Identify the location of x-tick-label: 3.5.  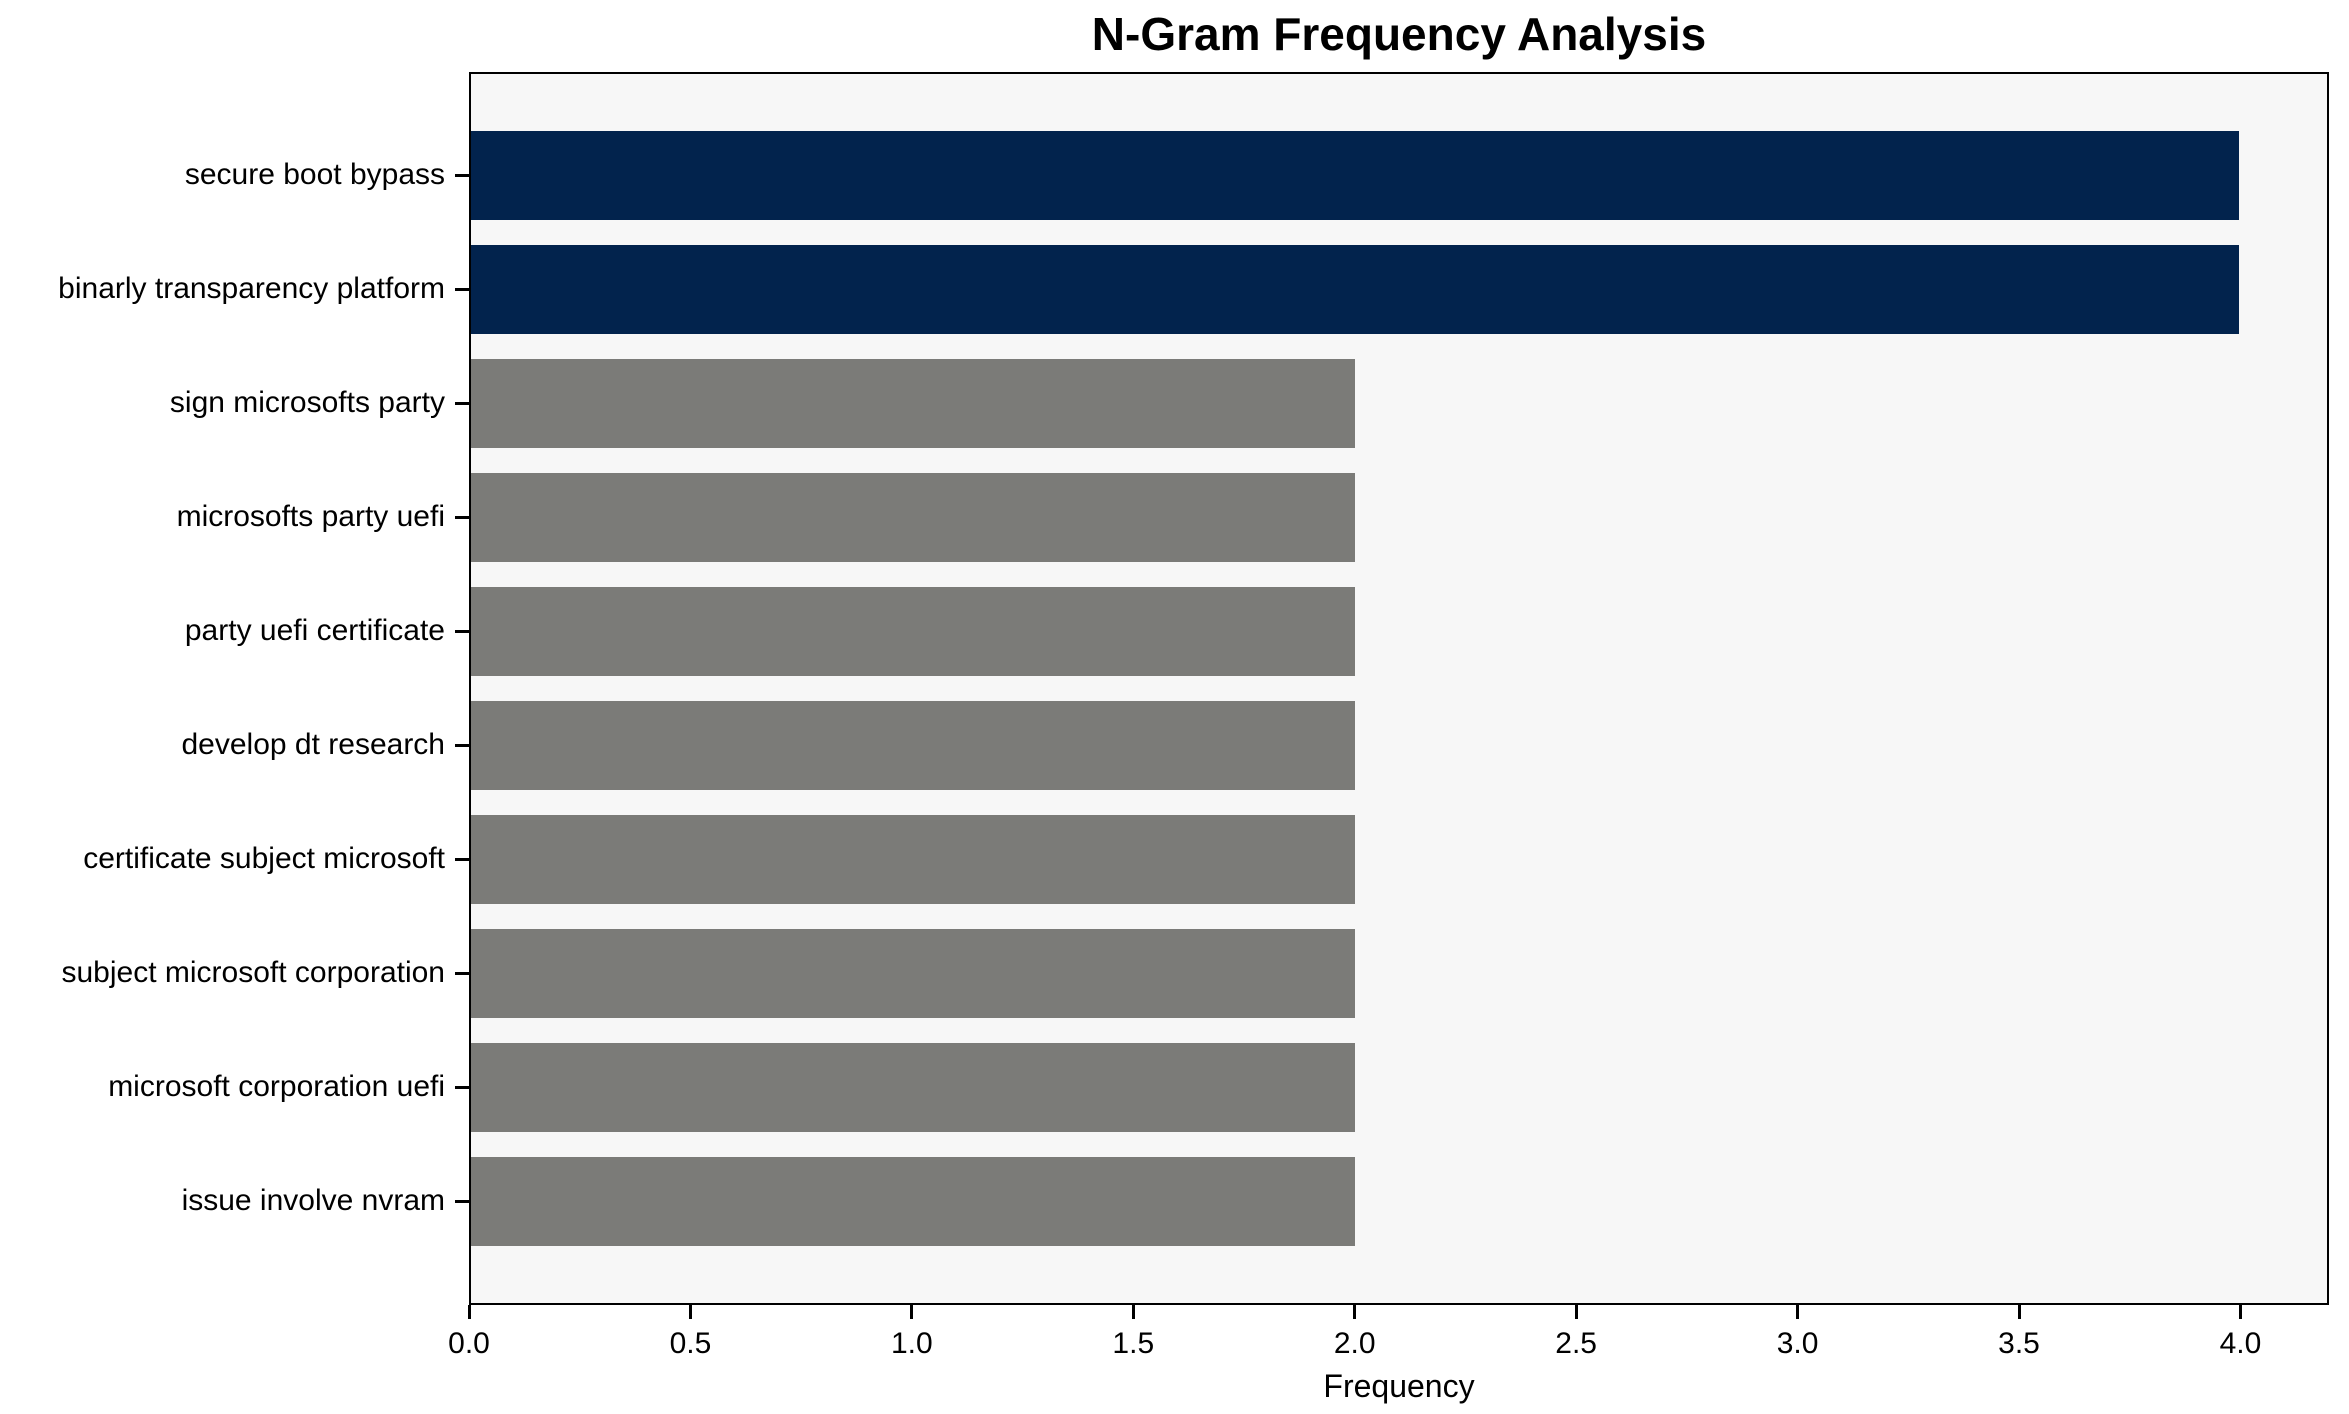
(2019, 1343).